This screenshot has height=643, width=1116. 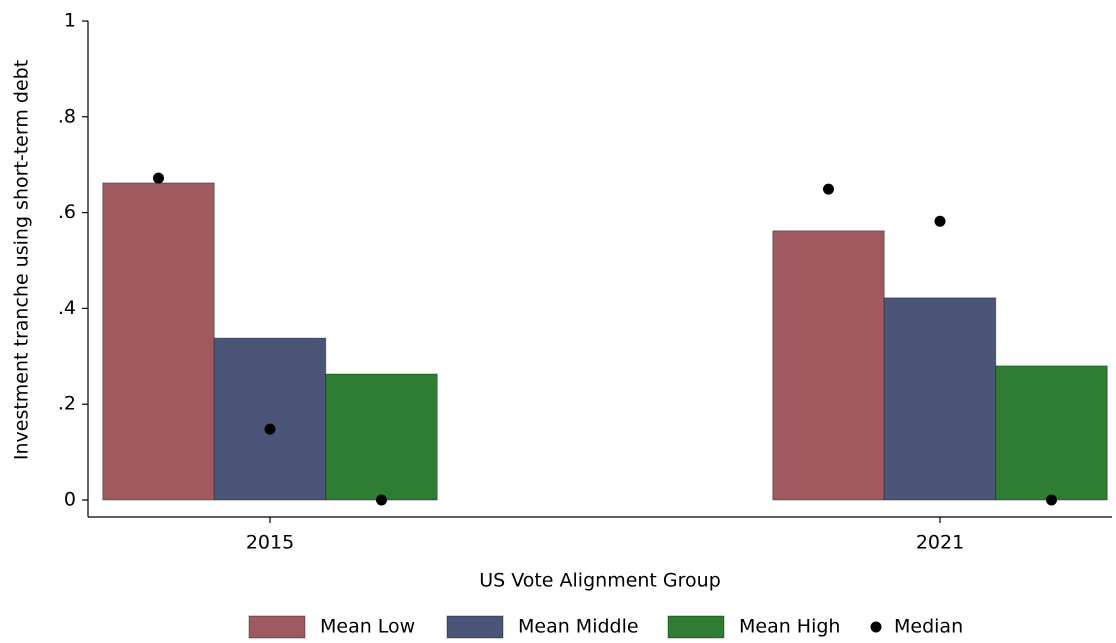 What do you see at coordinates (270, 543) in the screenshot?
I see `x-tick-label: 2015` at bounding box center [270, 543].